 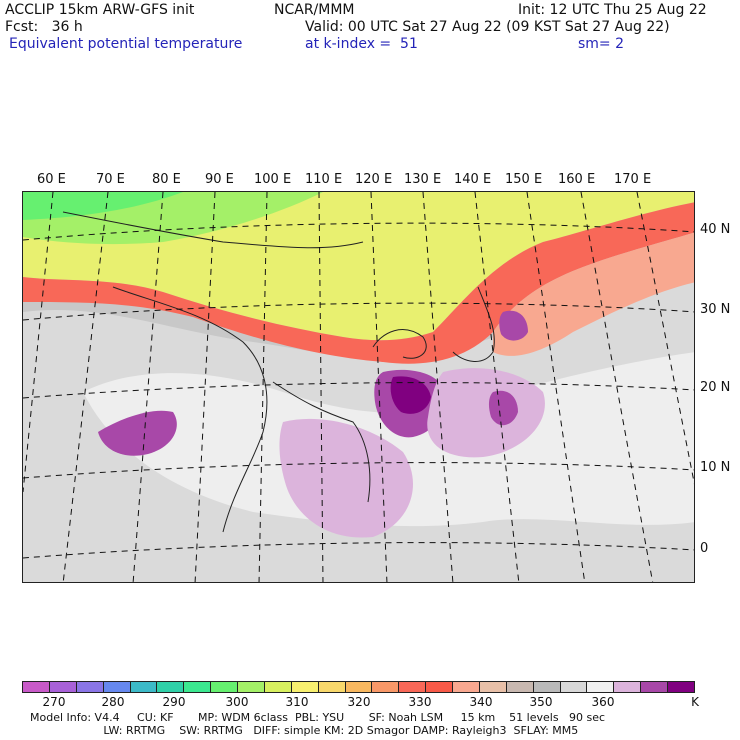 I want to click on lon-label-80e: 80 E, so click(x=166, y=179).